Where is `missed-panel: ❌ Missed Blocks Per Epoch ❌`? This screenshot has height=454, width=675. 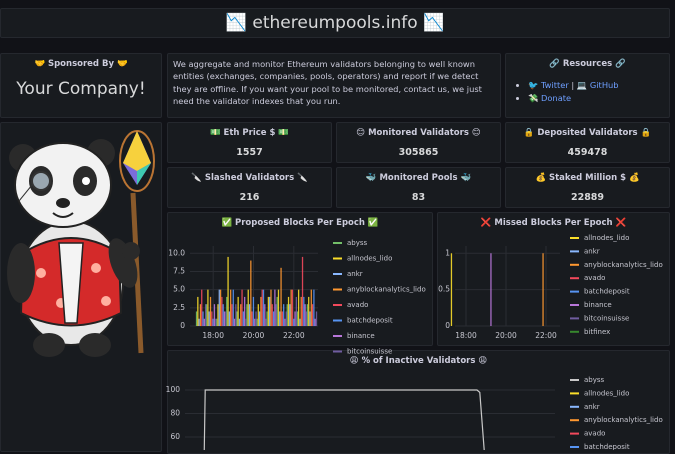 missed-panel: ❌ Missed Blocks Per Epoch ❌ is located at coordinates (553, 279).